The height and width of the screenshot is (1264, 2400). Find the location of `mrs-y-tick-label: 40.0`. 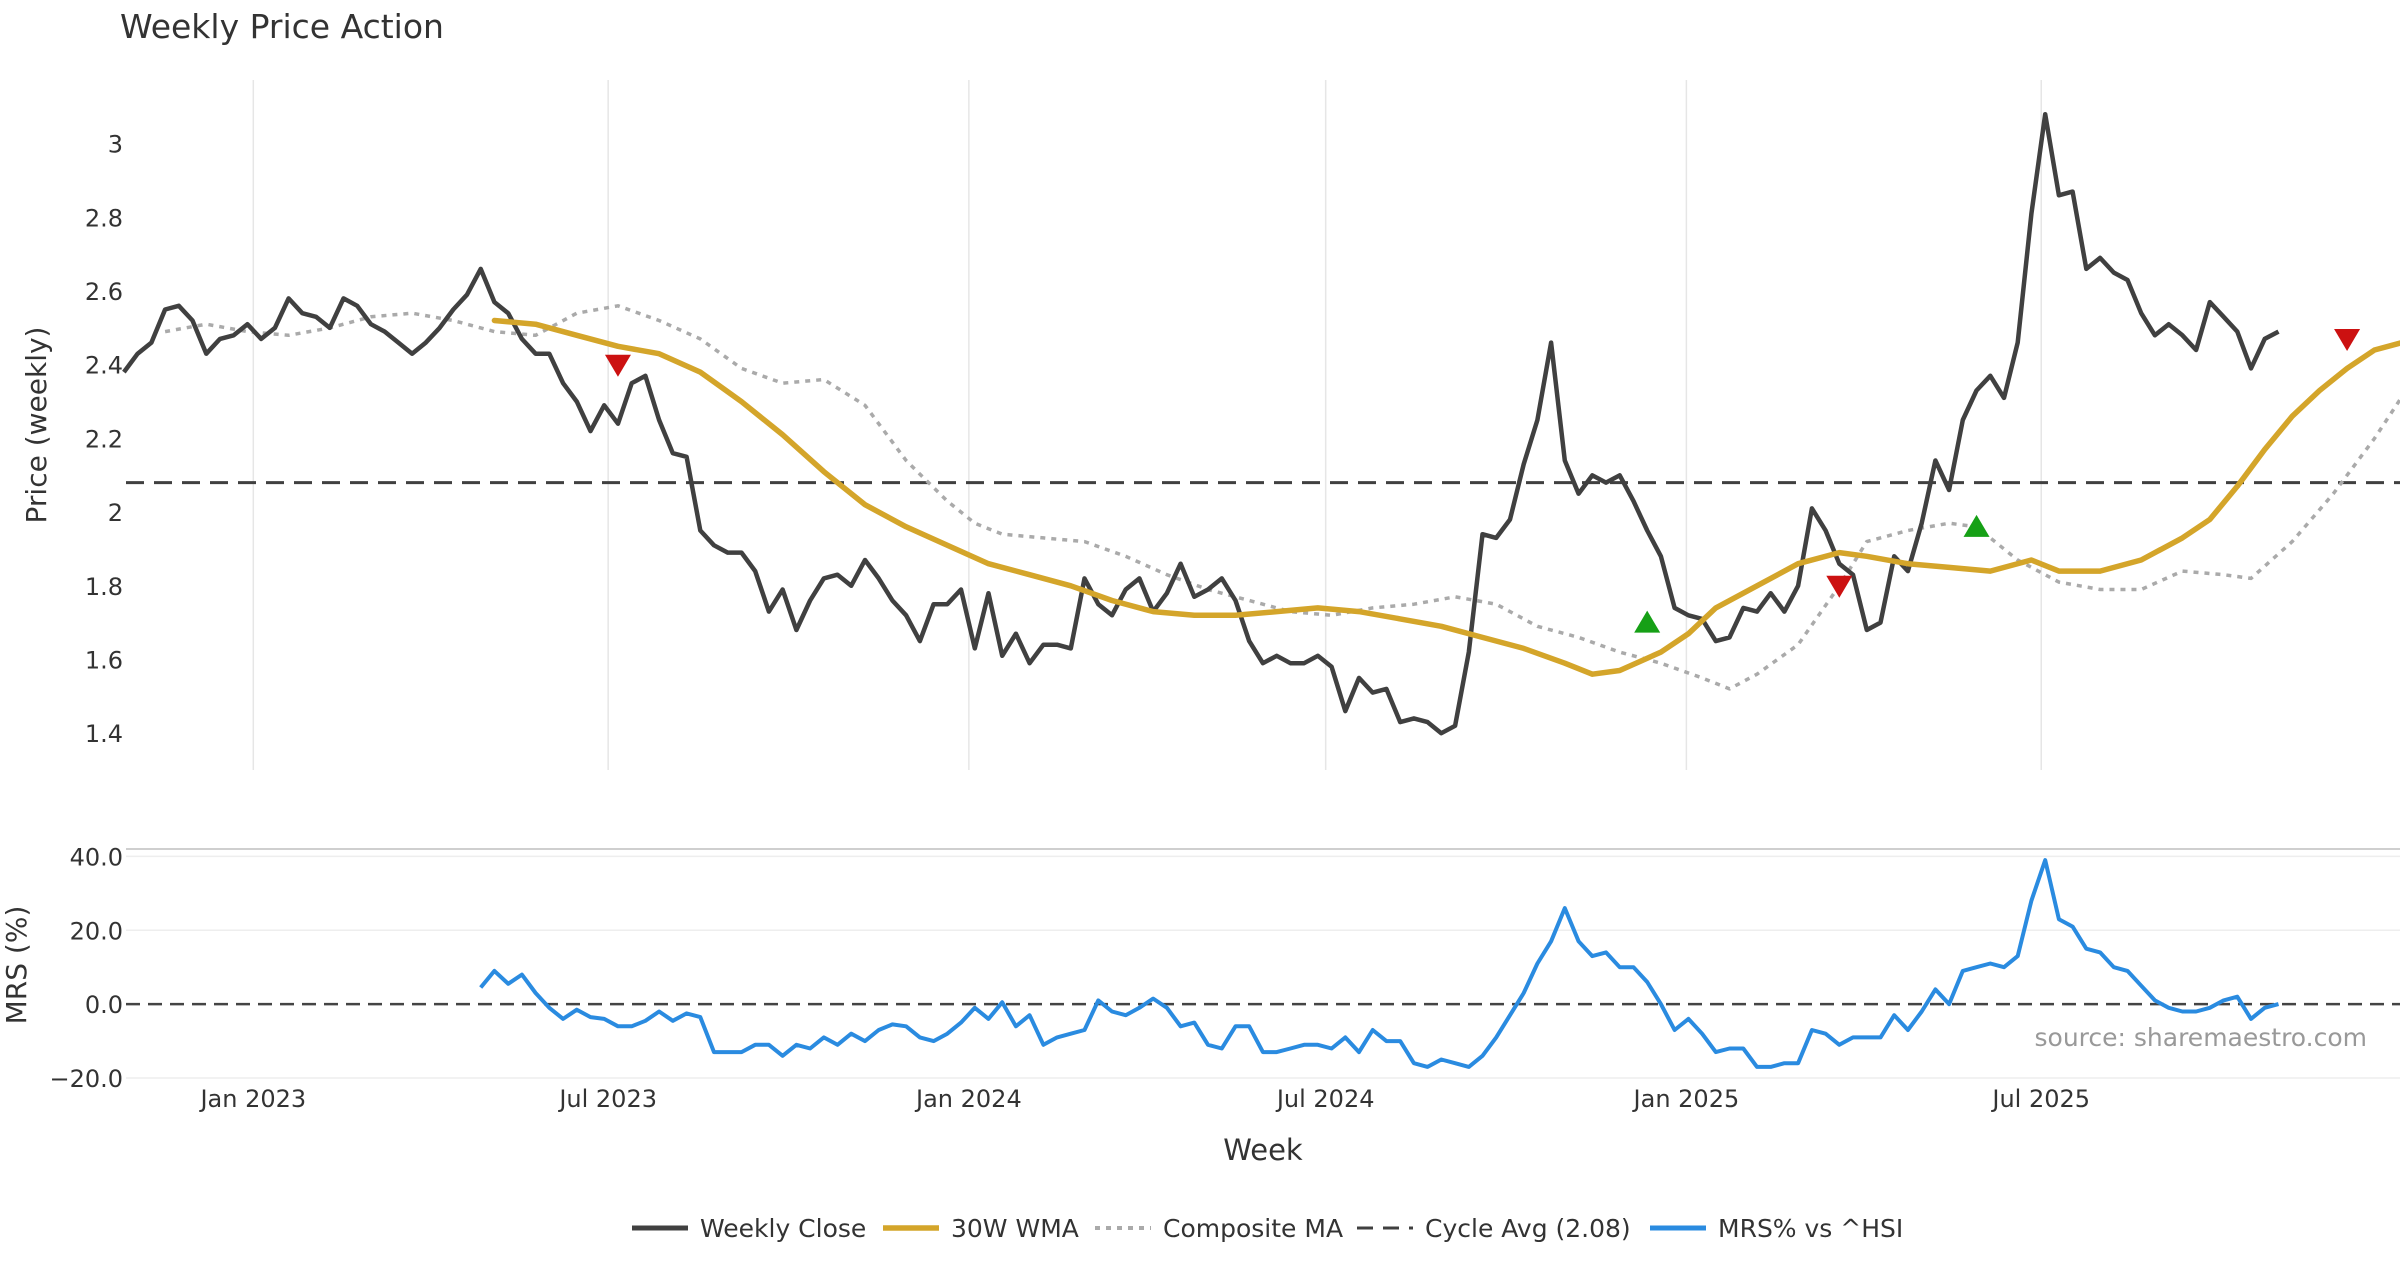

mrs-y-tick-label: 40.0 is located at coordinates (96, 857).